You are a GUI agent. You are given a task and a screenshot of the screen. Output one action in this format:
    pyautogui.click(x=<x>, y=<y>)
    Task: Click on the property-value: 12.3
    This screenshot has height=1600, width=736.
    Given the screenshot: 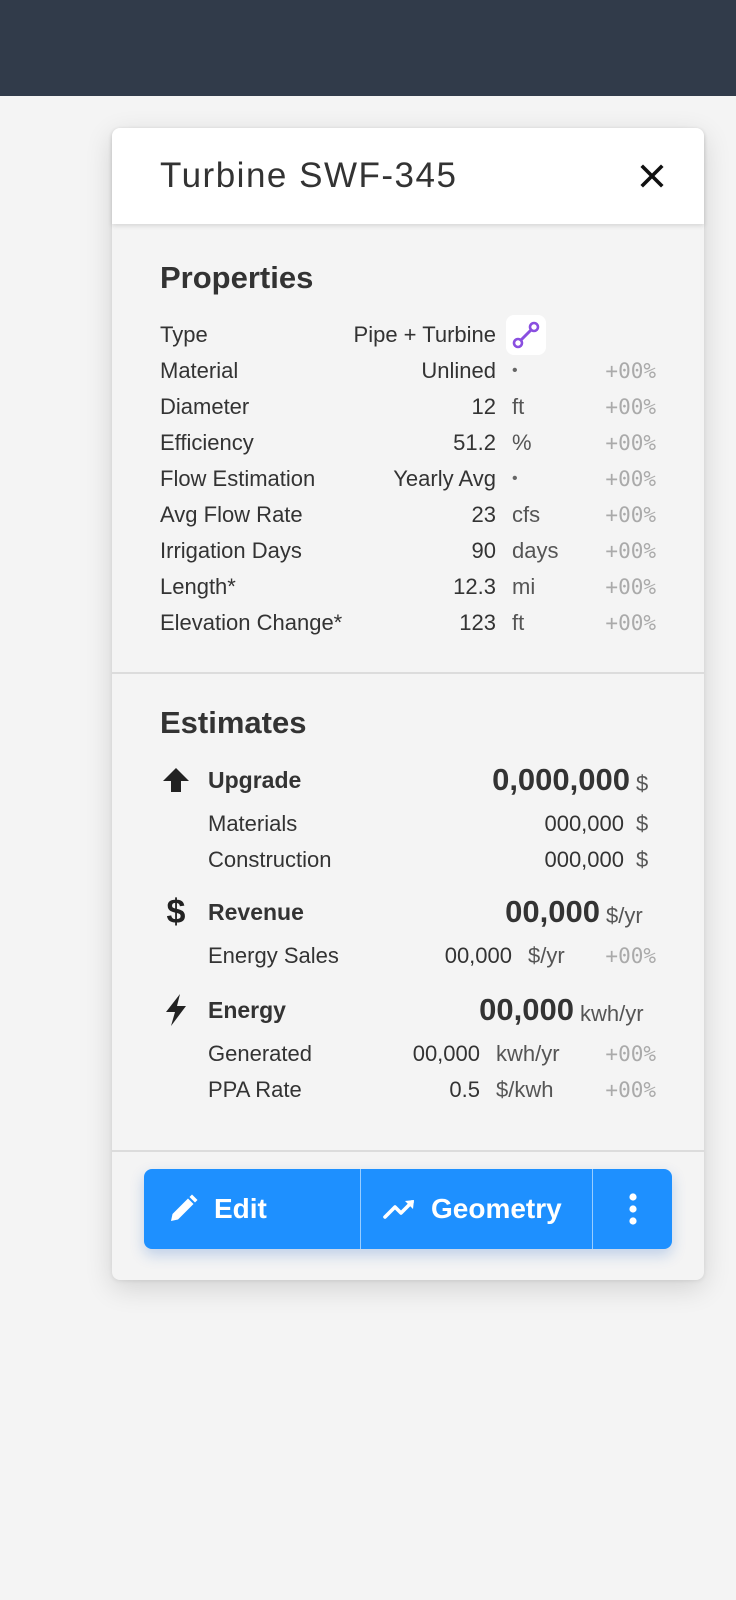 What is the action you would take?
    pyautogui.click(x=474, y=586)
    